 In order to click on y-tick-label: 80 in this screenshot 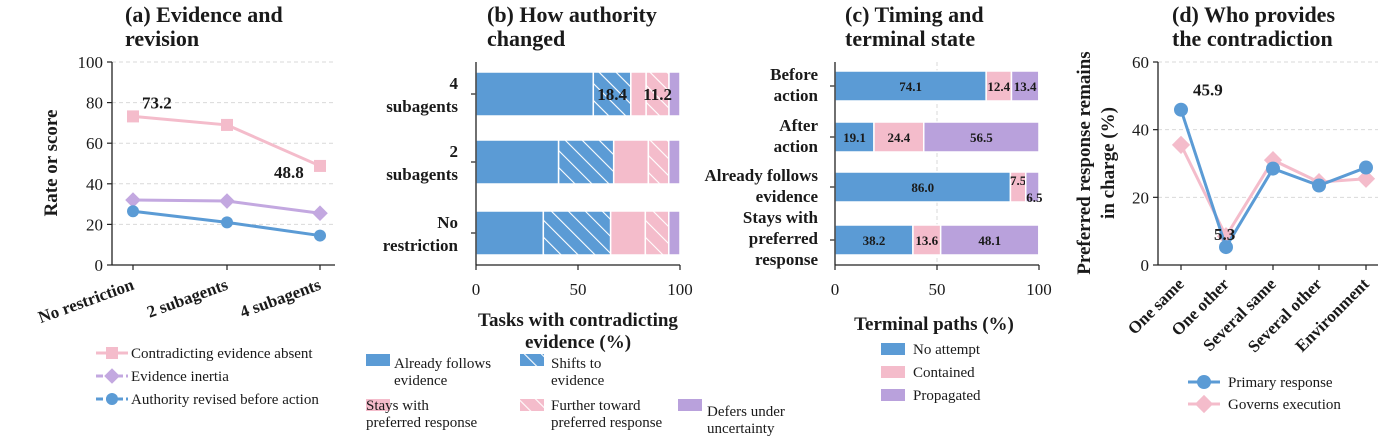, I will do `click(94, 103)`.